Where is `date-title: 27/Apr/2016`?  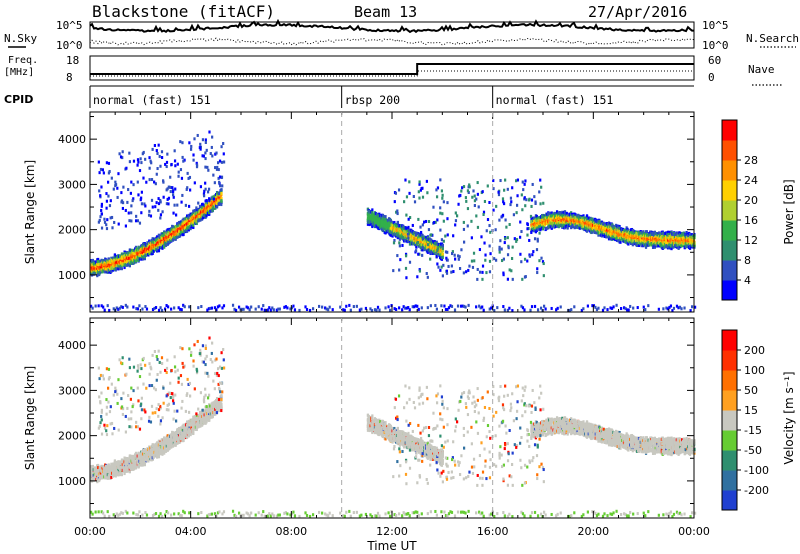
date-title: 27/Apr/2016 is located at coordinates (637, 12).